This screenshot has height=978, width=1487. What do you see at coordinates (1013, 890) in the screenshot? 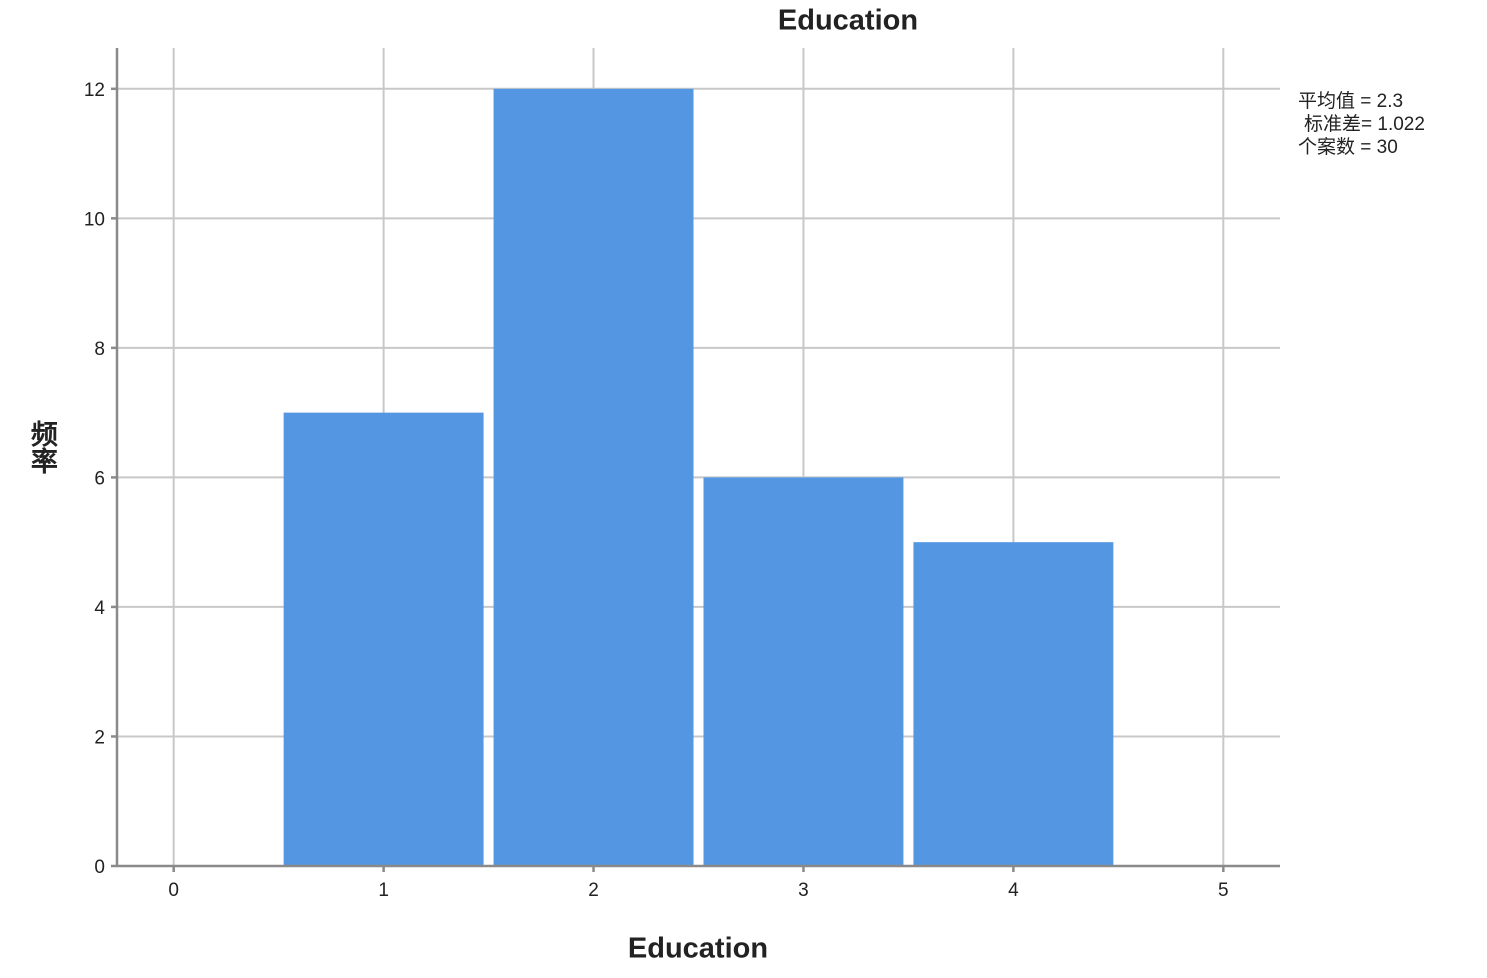
I see `x-tick-label: 4` at bounding box center [1013, 890].